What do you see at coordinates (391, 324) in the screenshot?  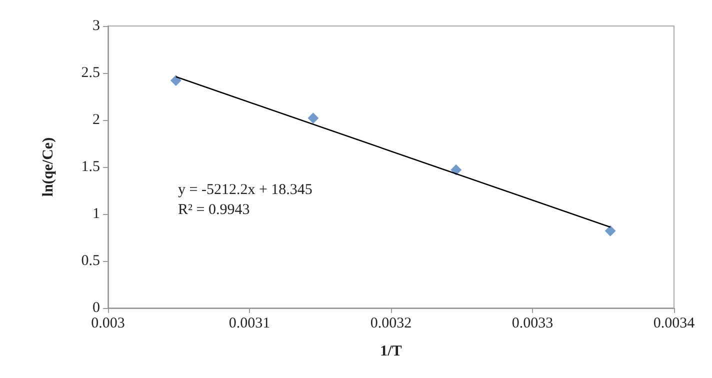 I see `x-tick-label: 0.0032` at bounding box center [391, 324].